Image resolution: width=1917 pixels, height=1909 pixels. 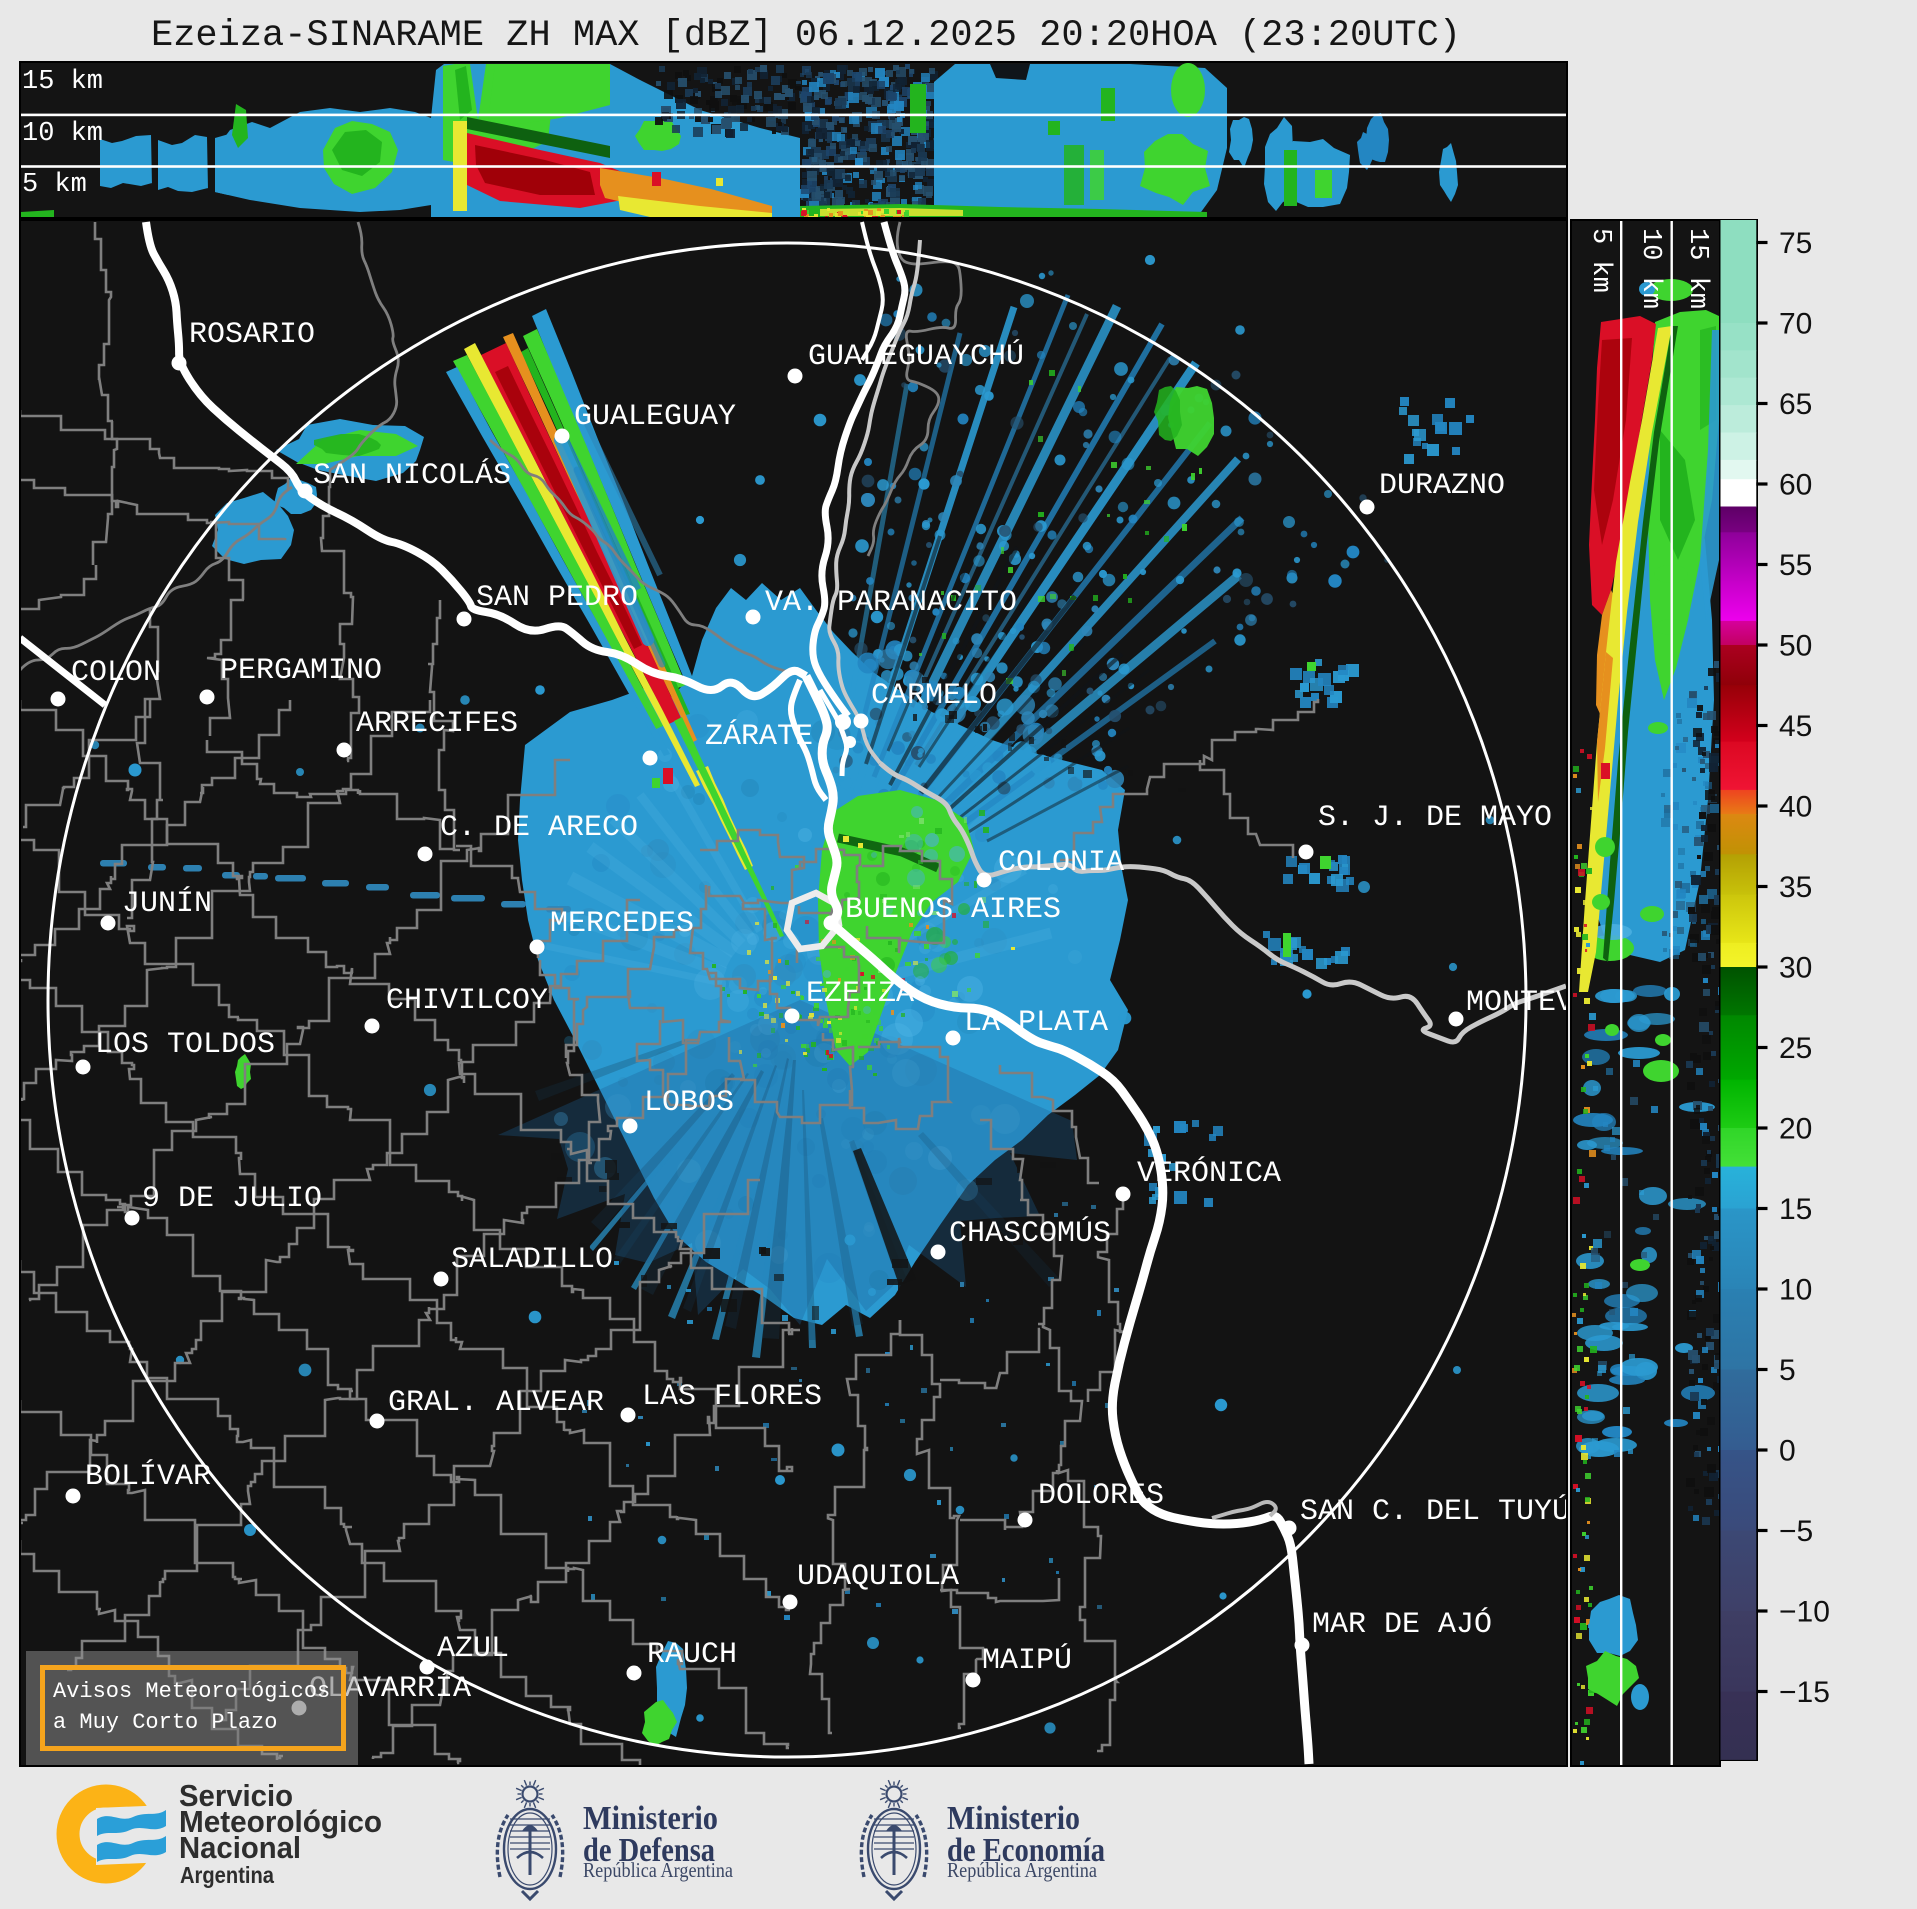 I want to click on svg-text: 5, so click(x=1787, y=1370).